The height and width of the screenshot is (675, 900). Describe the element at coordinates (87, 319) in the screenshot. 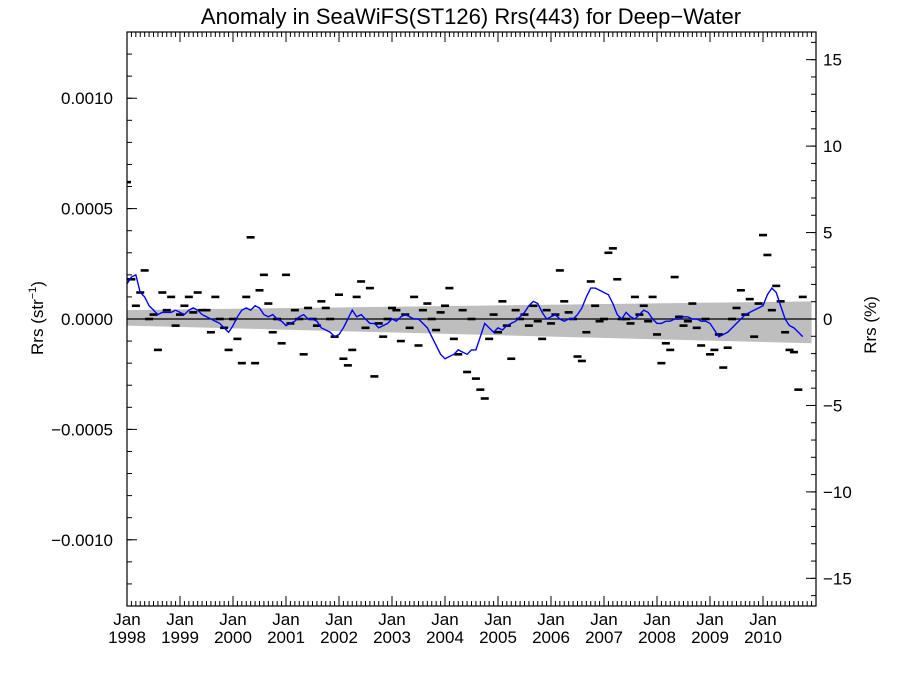

I see `left-tick-label: 0.0000` at that location.